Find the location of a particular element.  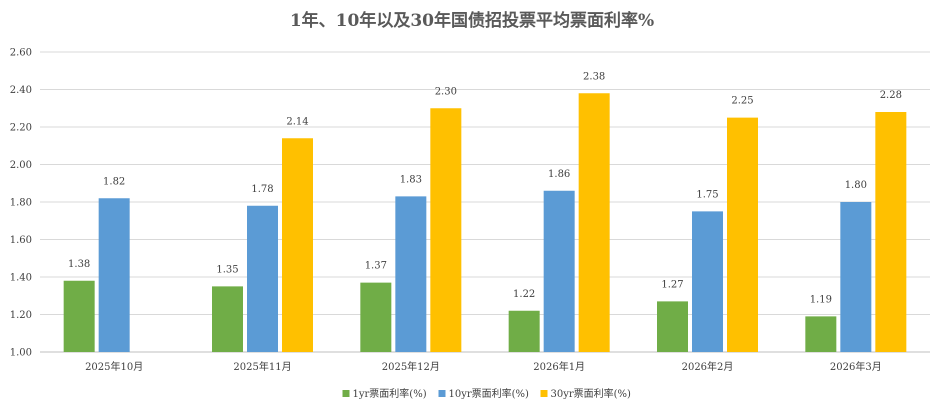

data-label: 1.22 is located at coordinates (524, 294).